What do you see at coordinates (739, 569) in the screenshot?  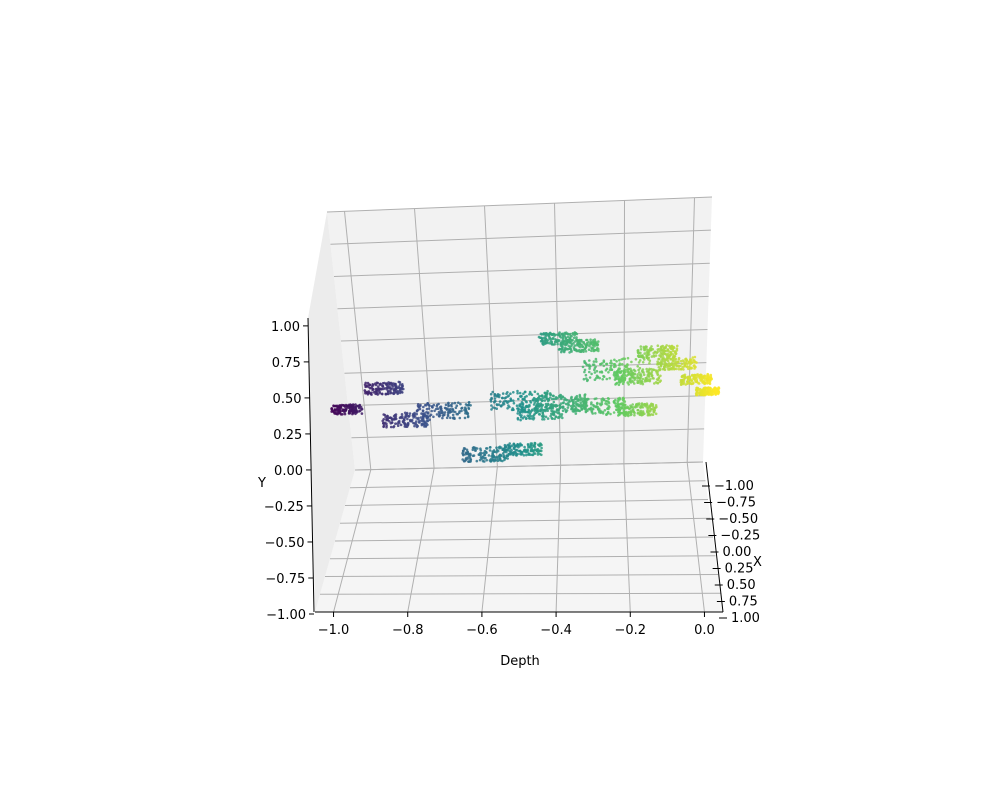 I see `x-tick-label: 0.25` at bounding box center [739, 569].